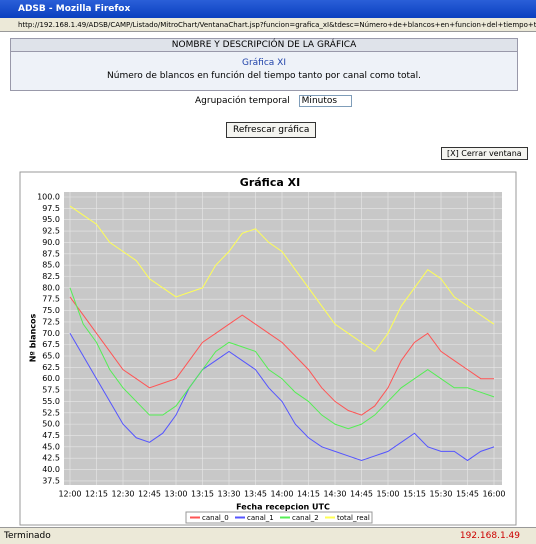 This screenshot has height=544, width=536. Describe the element at coordinates (51, 287) in the screenshot. I see `y-tick-label: 80.0` at that location.